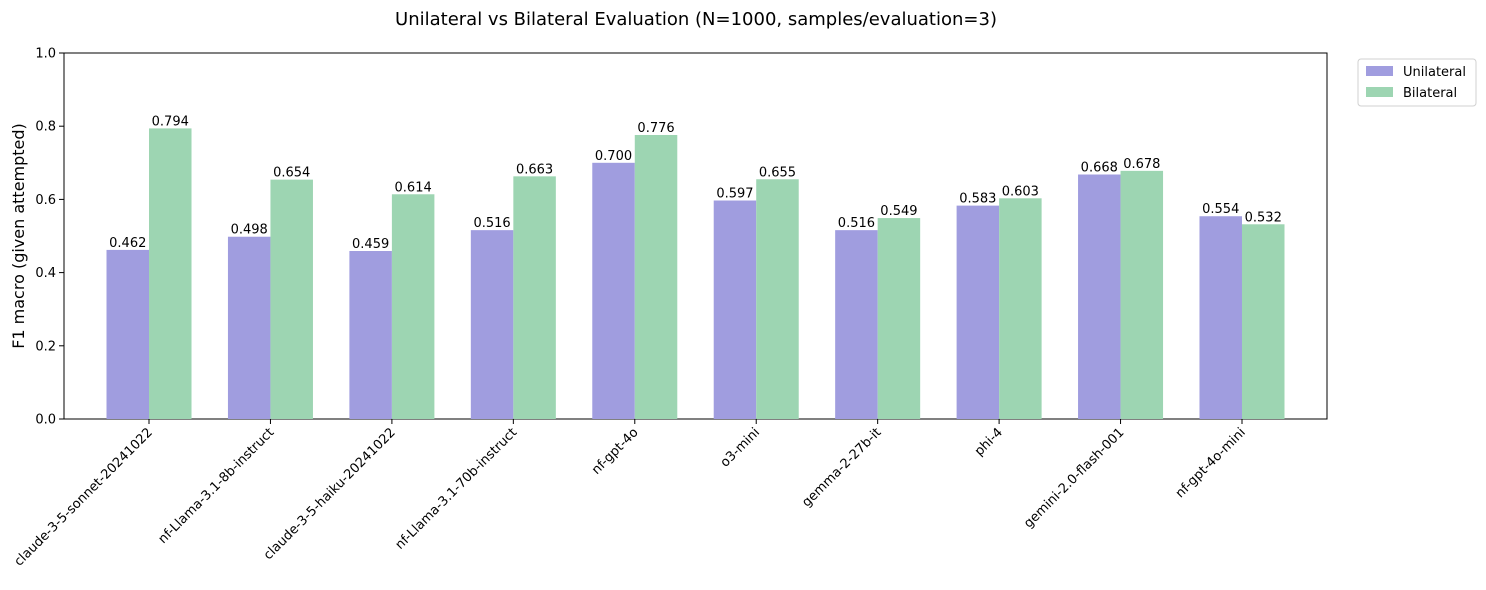  Describe the element at coordinates (45, 420) in the screenshot. I see `y-tick-label: 0.0` at that location.